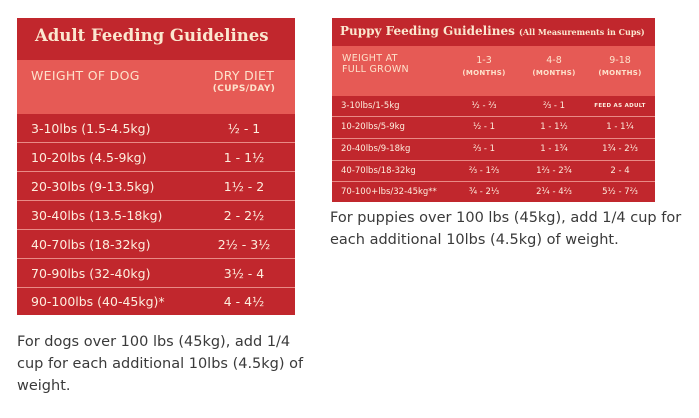  I want to click on adult-row-weight: 40-70lbs (18-32kg), so click(91, 244).